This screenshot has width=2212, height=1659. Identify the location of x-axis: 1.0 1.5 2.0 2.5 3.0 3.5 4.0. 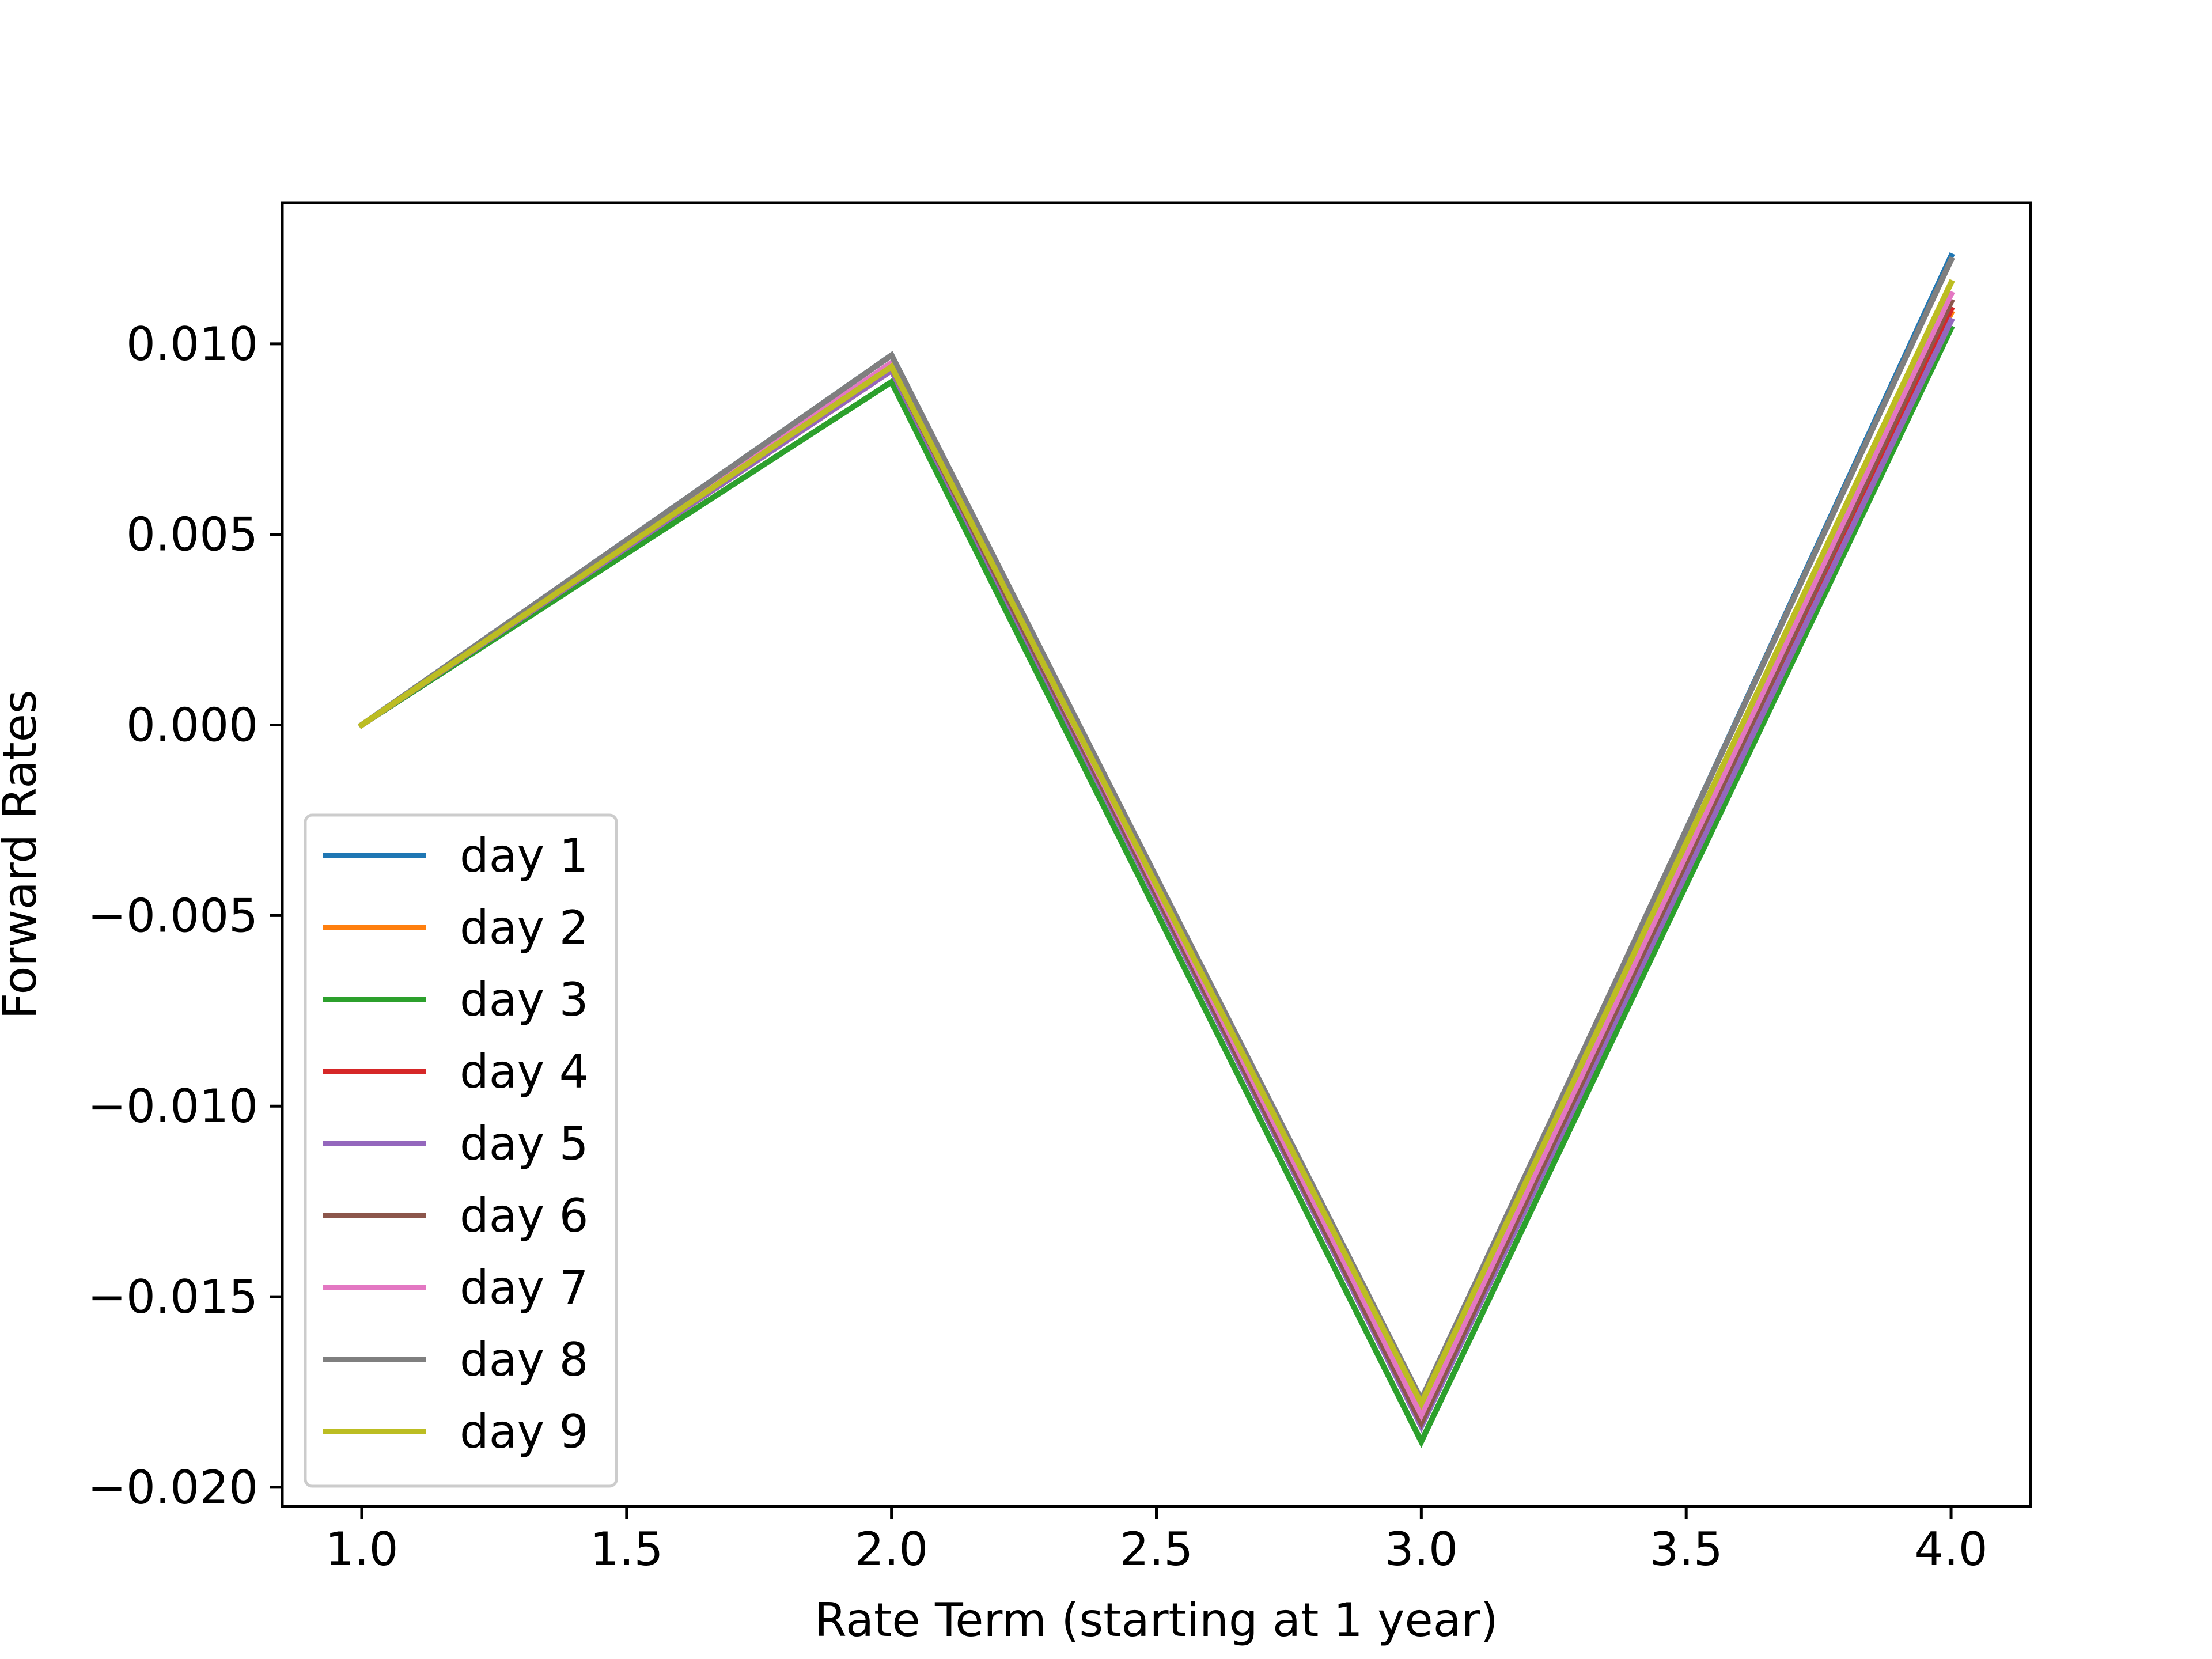
(1156, 1541).